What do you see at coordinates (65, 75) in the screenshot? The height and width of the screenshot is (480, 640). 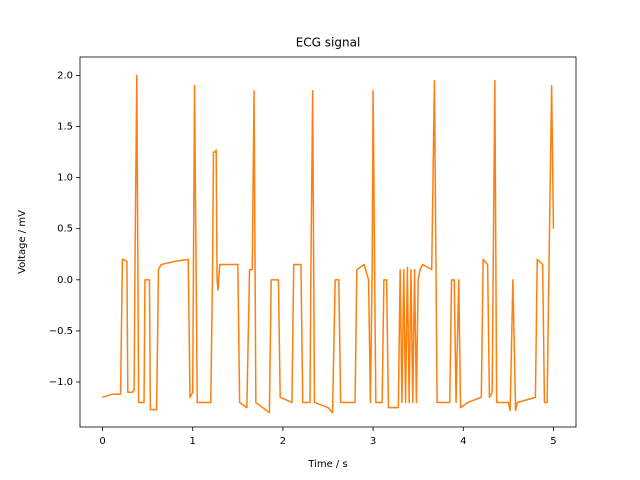 I see `y-tick-label: 2.0` at bounding box center [65, 75].